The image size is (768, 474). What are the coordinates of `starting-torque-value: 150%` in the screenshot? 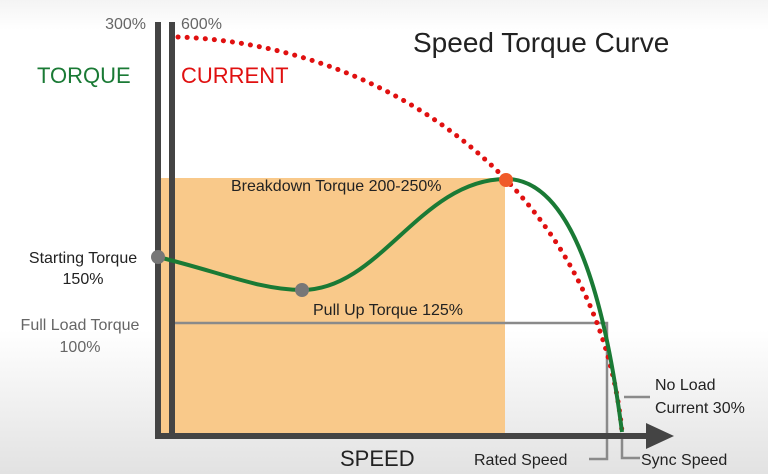 It's located at (83, 279).